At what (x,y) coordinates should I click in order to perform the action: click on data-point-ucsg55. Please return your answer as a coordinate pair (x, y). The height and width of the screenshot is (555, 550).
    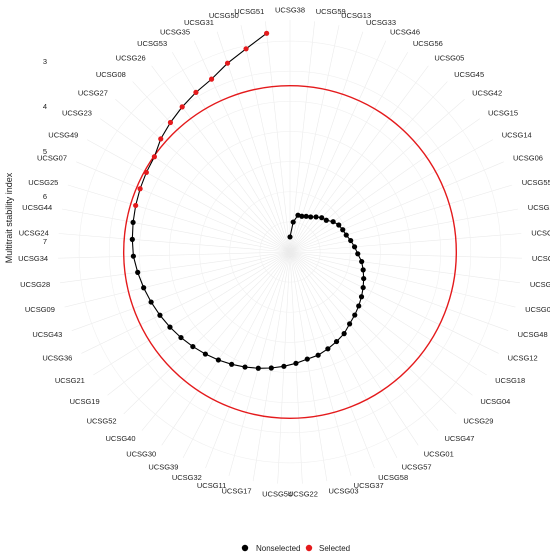
    Looking at the image, I should click on (346, 235).